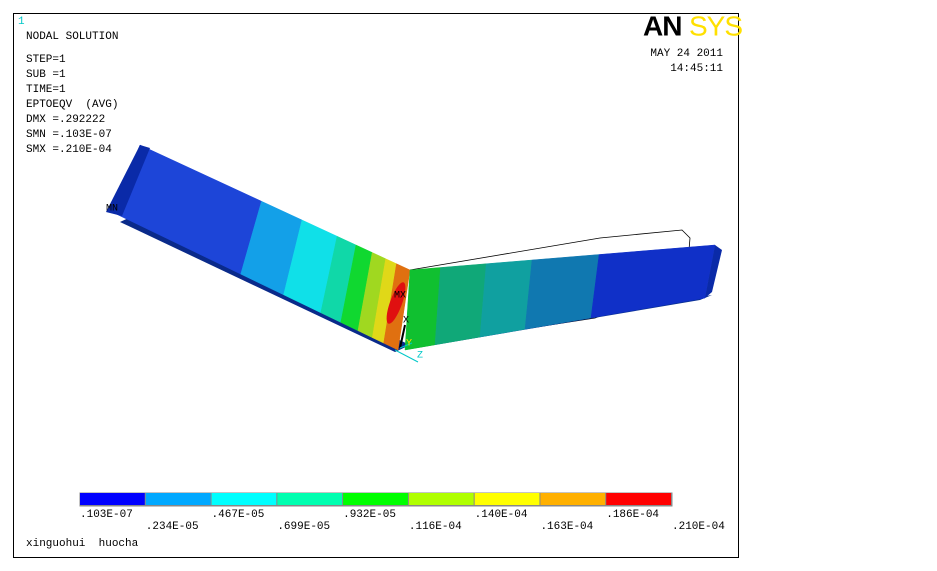 This screenshot has width=937, height=571. Describe the element at coordinates (435, 527) in the screenshot. I see `legend-label: .116E-04` at that location.